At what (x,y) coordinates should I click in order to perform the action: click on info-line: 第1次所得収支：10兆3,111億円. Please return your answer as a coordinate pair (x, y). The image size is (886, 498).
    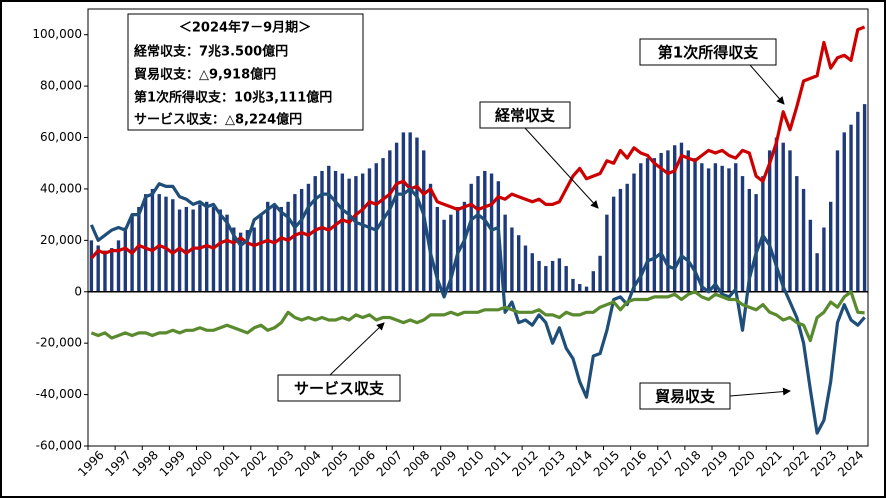
    Looking at the image, I should click on (233, 98).